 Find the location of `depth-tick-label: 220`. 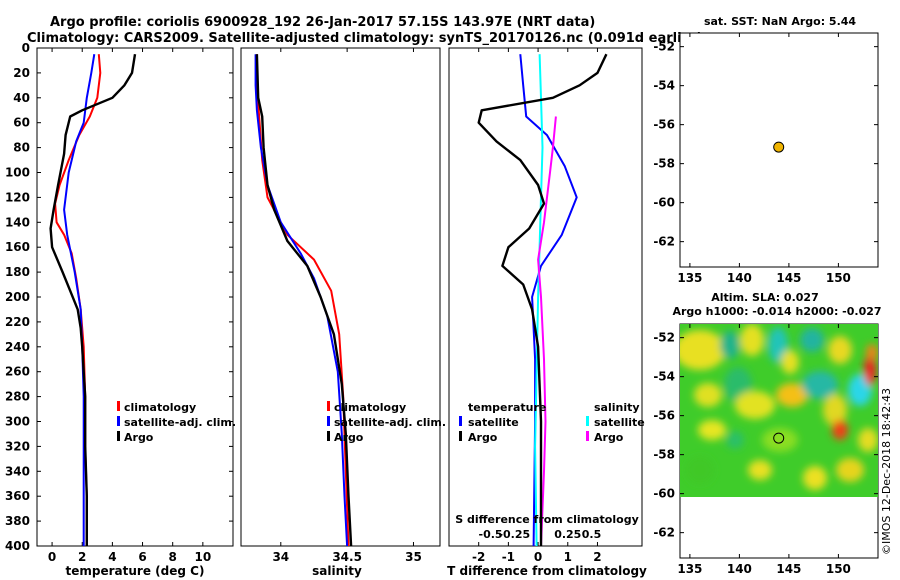

depth-tick-label: 220 is located at coordinates (17, 322).